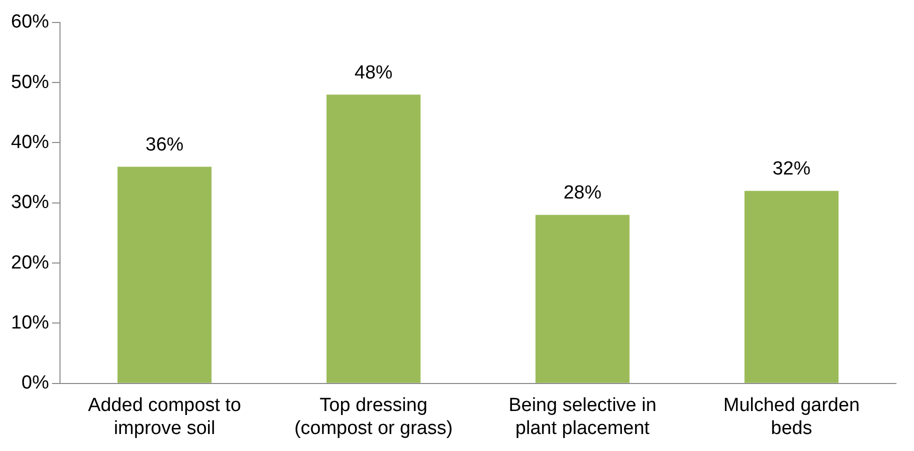  I want to click on data-label: 48%, so click(373, 73).